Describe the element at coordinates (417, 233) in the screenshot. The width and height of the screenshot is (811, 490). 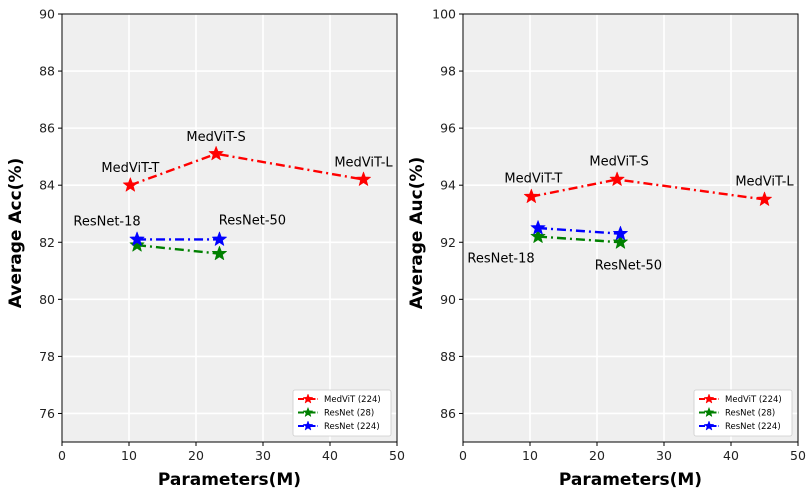
I see `y-axis-label: Average Auc(%)` at that location.